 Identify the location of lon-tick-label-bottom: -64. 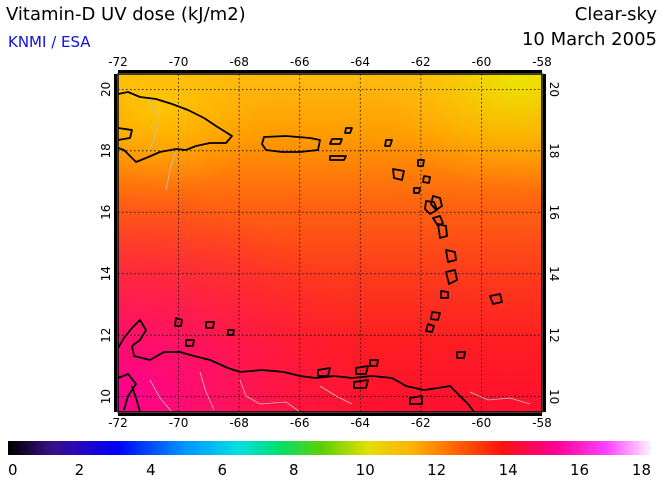
(360, 423).